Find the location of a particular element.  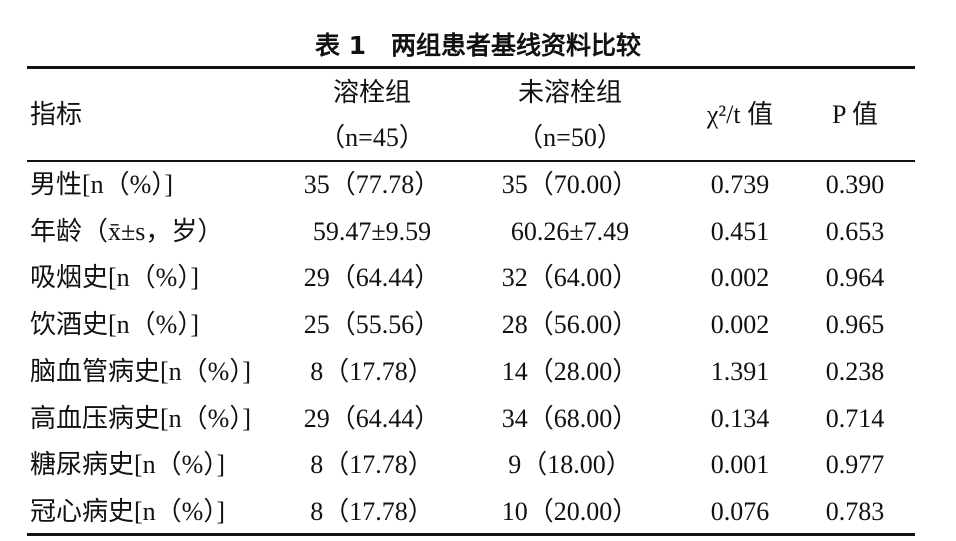

top-rule is located at coordinates (471, 67).